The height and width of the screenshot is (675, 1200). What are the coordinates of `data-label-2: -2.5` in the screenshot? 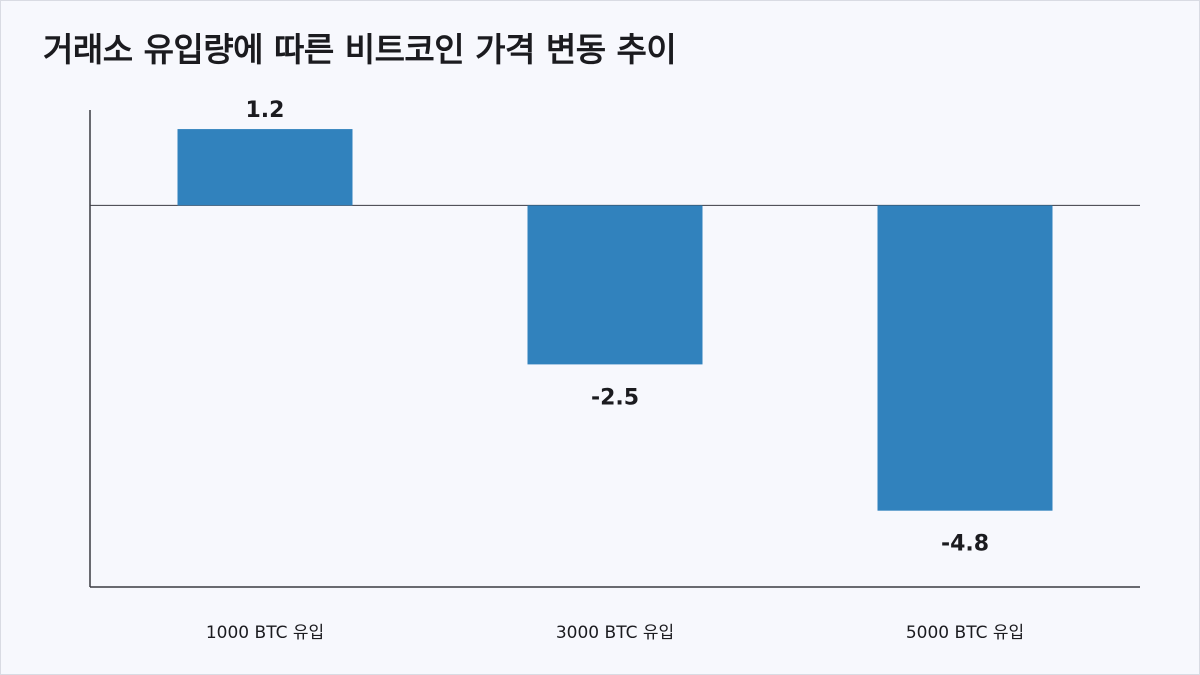 It's located at (615, 397).